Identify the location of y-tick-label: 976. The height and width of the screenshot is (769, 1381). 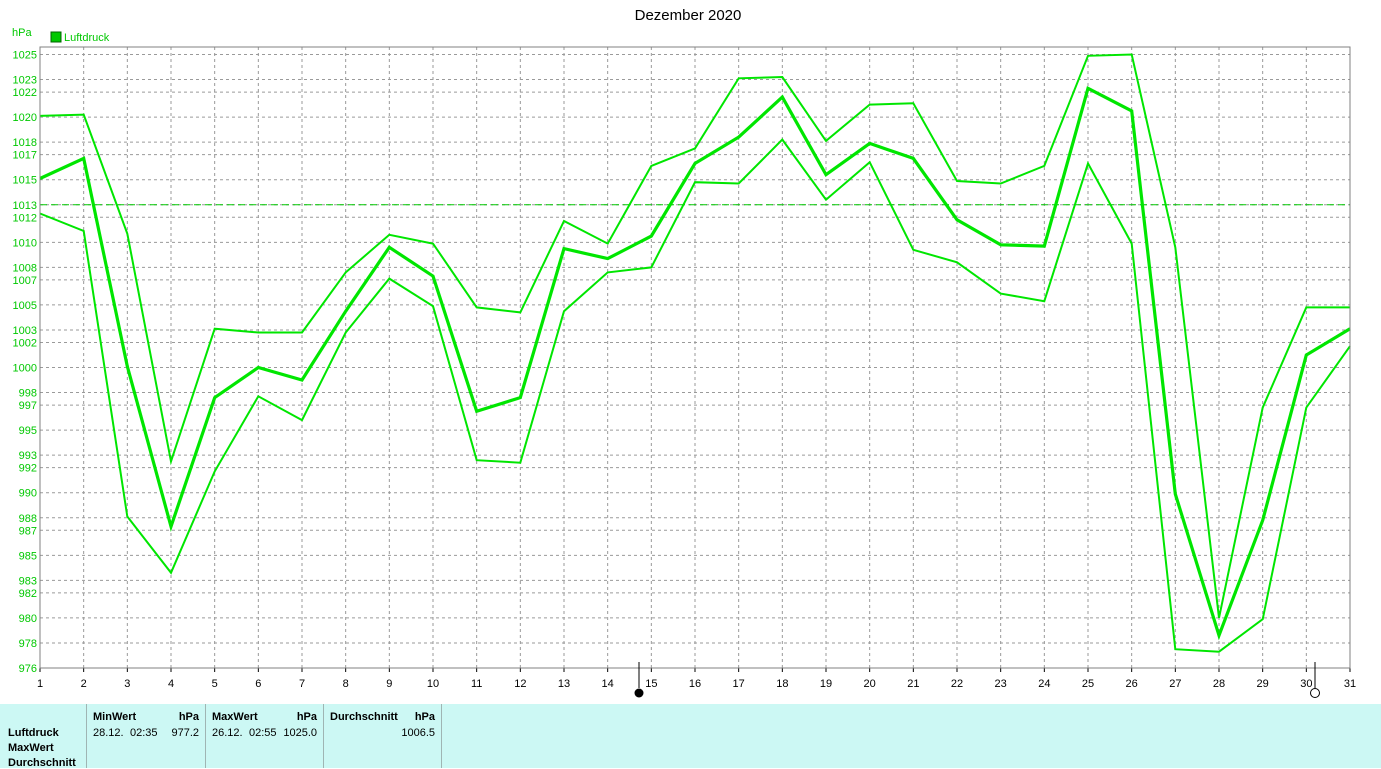
(28, 669).